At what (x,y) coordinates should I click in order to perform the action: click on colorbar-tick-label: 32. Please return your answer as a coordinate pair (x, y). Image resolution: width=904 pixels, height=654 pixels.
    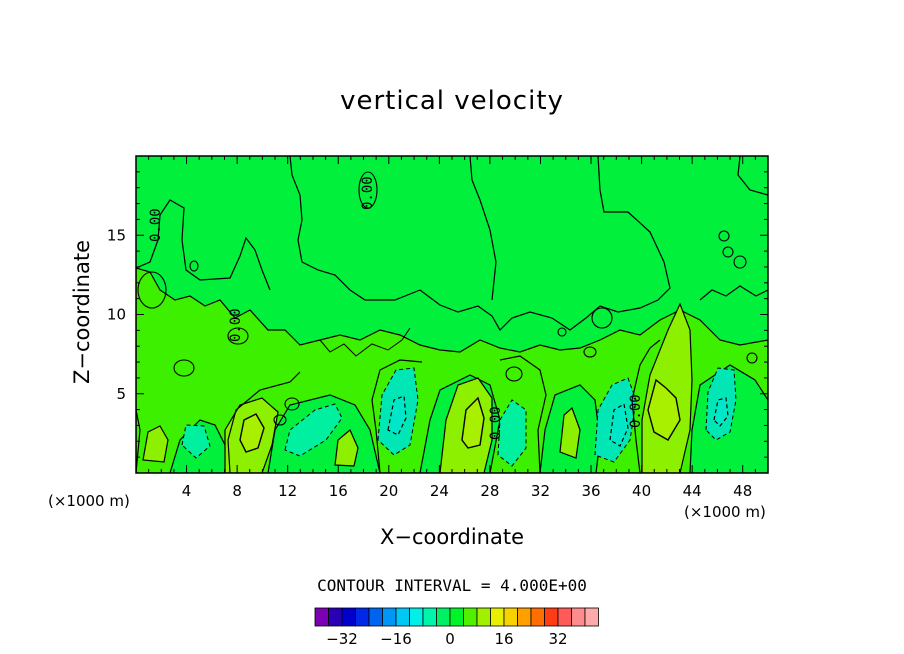
    Looking at the image, I should click on (557, 639).